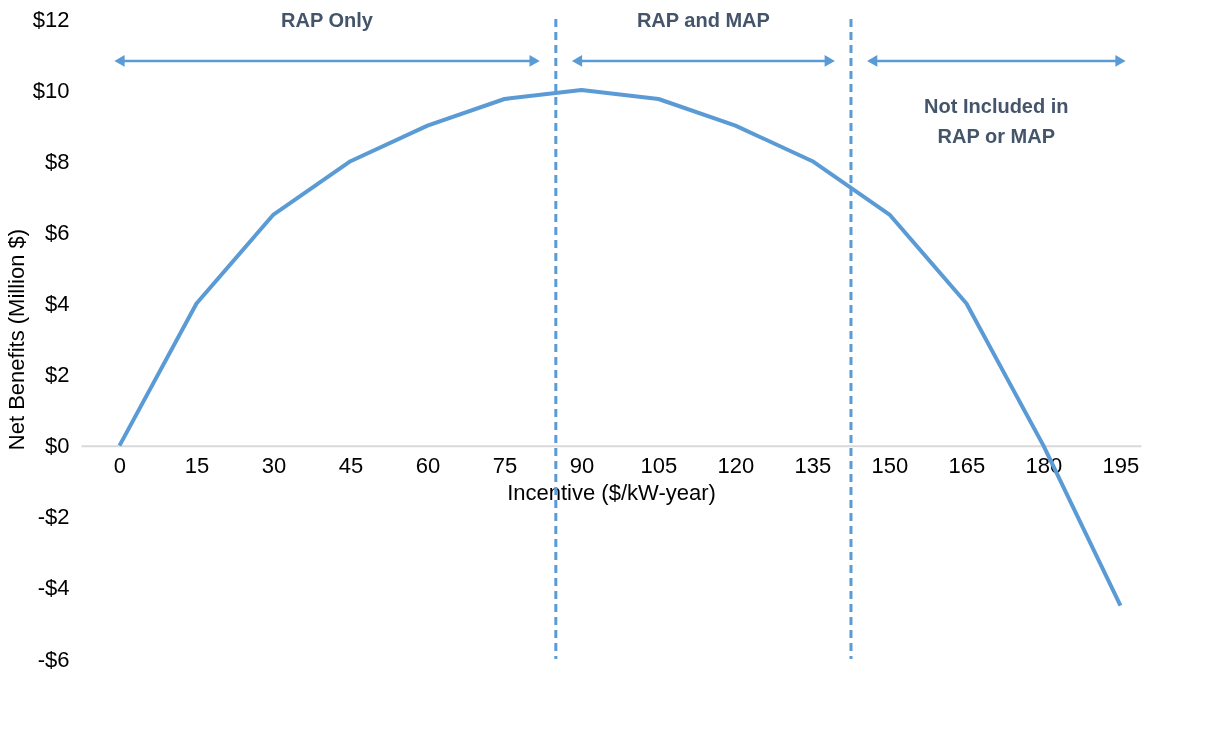 The height and width of the screenshot is (753, 1224). What do you see at coordinates (967, 466) in the screenshot?
I see `x-tick-label: 165` at bounding box center [967, 466].